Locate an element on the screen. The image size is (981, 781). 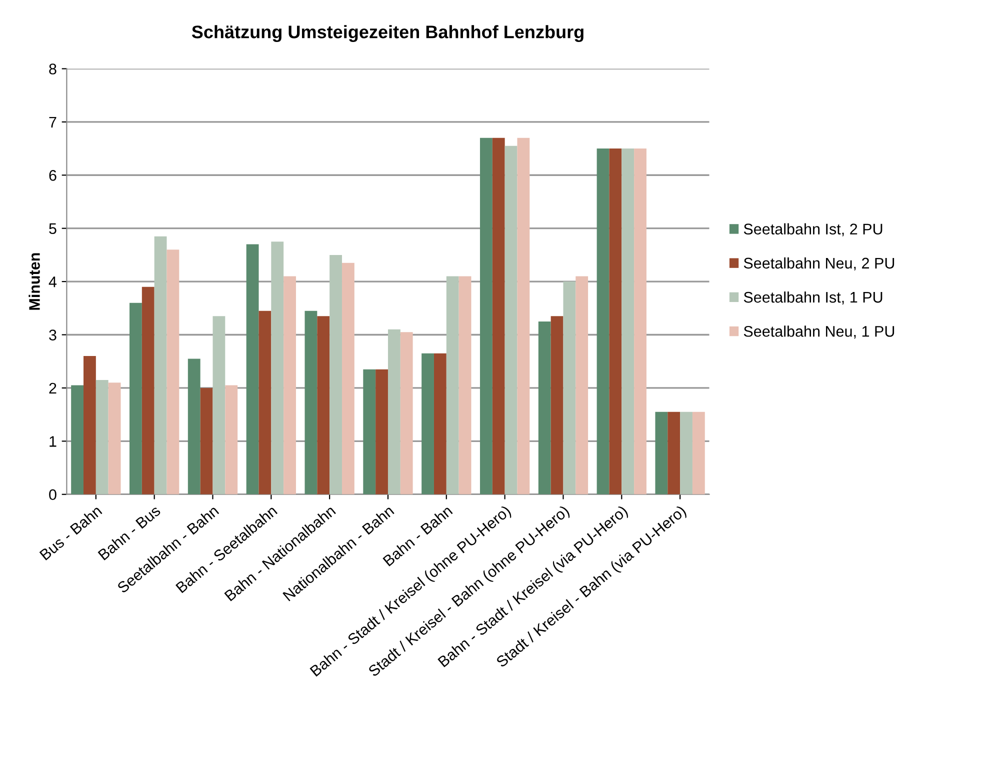
y-tick-label: 3 is located at coordinates (52, 335).